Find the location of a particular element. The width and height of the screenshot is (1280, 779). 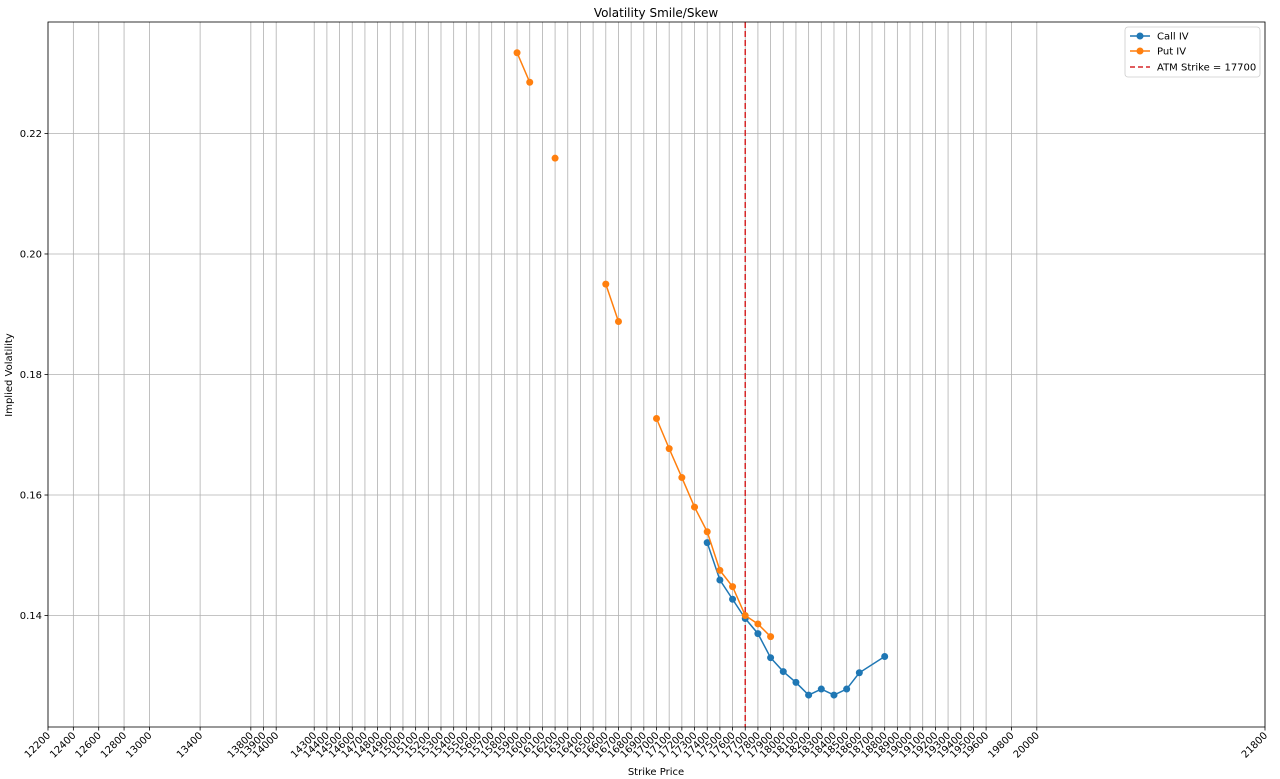

y-tick-label: 0.16 is located at coordinates (31, 496).